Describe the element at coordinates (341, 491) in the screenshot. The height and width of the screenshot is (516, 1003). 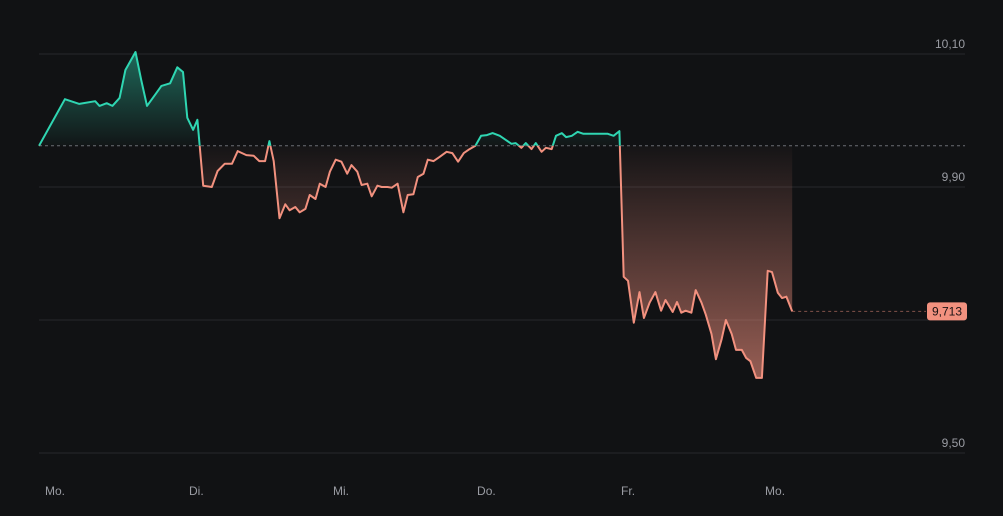
I see `x-tick-label: Mi.` at that location.